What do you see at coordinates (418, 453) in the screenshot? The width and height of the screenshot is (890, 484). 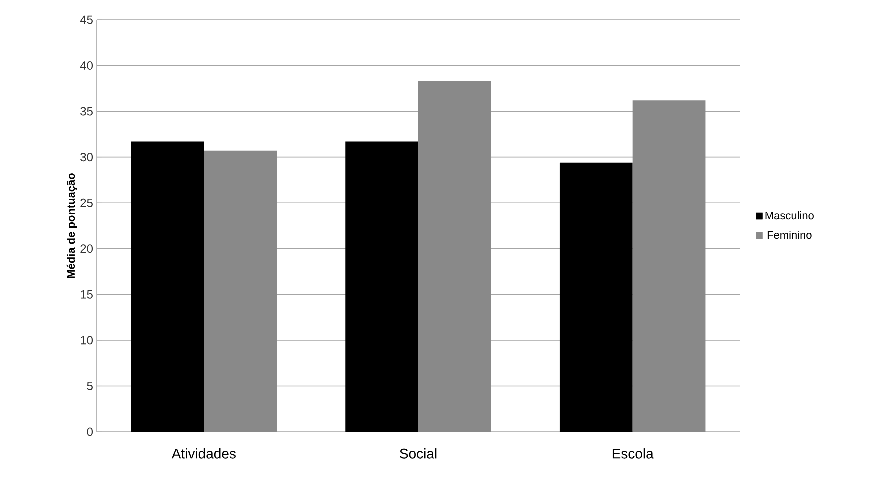 I see `x-tick-label: Social` at bounding box center [418, 453].